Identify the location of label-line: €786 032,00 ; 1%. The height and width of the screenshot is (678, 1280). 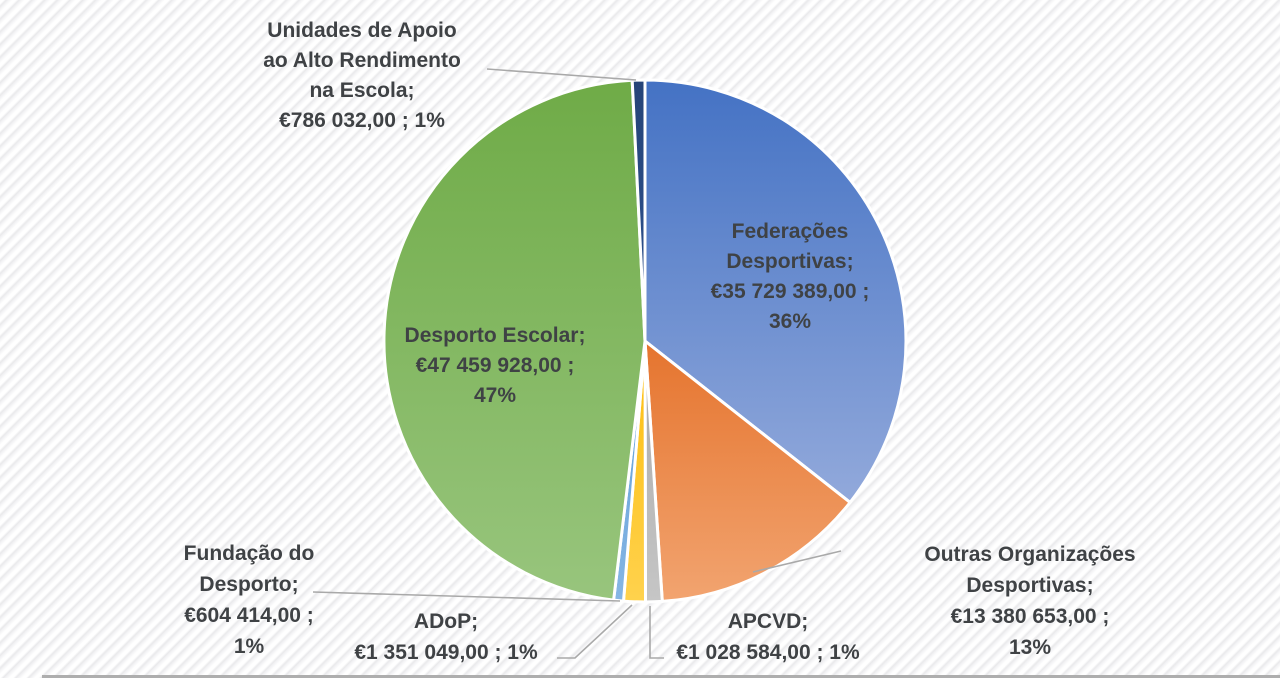
(362, 120).